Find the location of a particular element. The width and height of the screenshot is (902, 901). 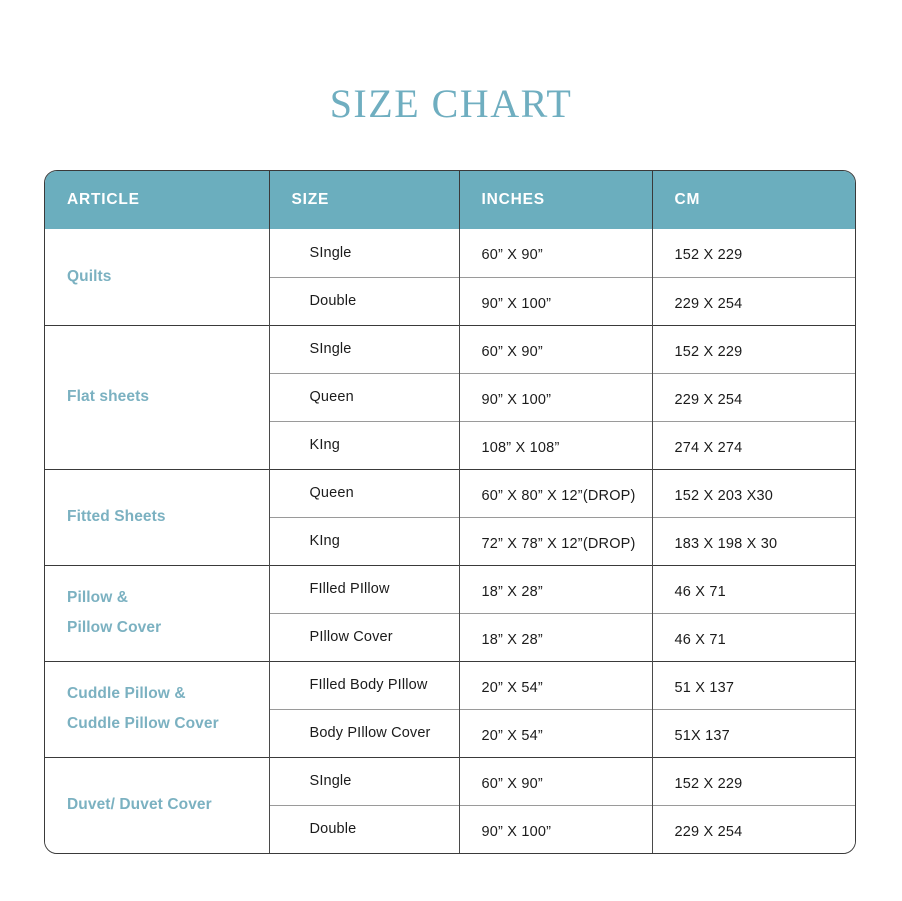

table-row: Queen 90” X 100” 229 X 254 is located at coordinates (450, 396).